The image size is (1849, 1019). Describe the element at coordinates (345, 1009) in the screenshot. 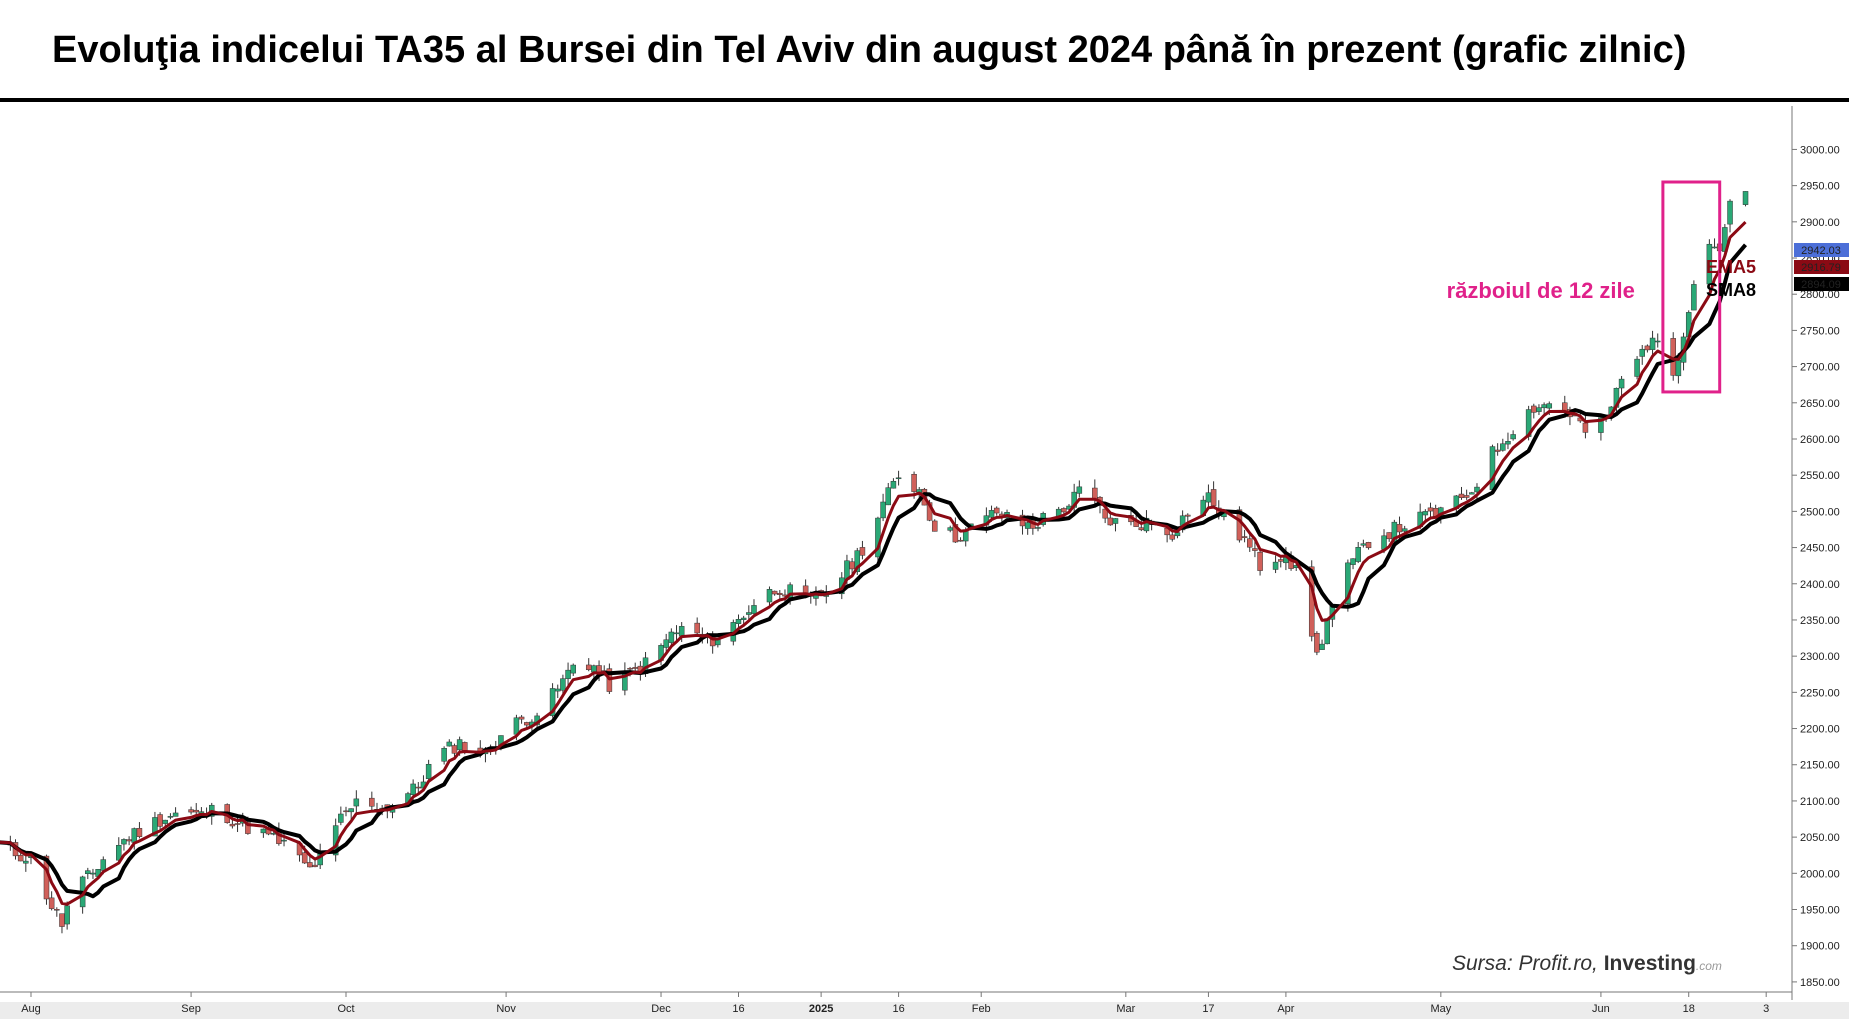

I see `x-tick-label: Oct` at that location.